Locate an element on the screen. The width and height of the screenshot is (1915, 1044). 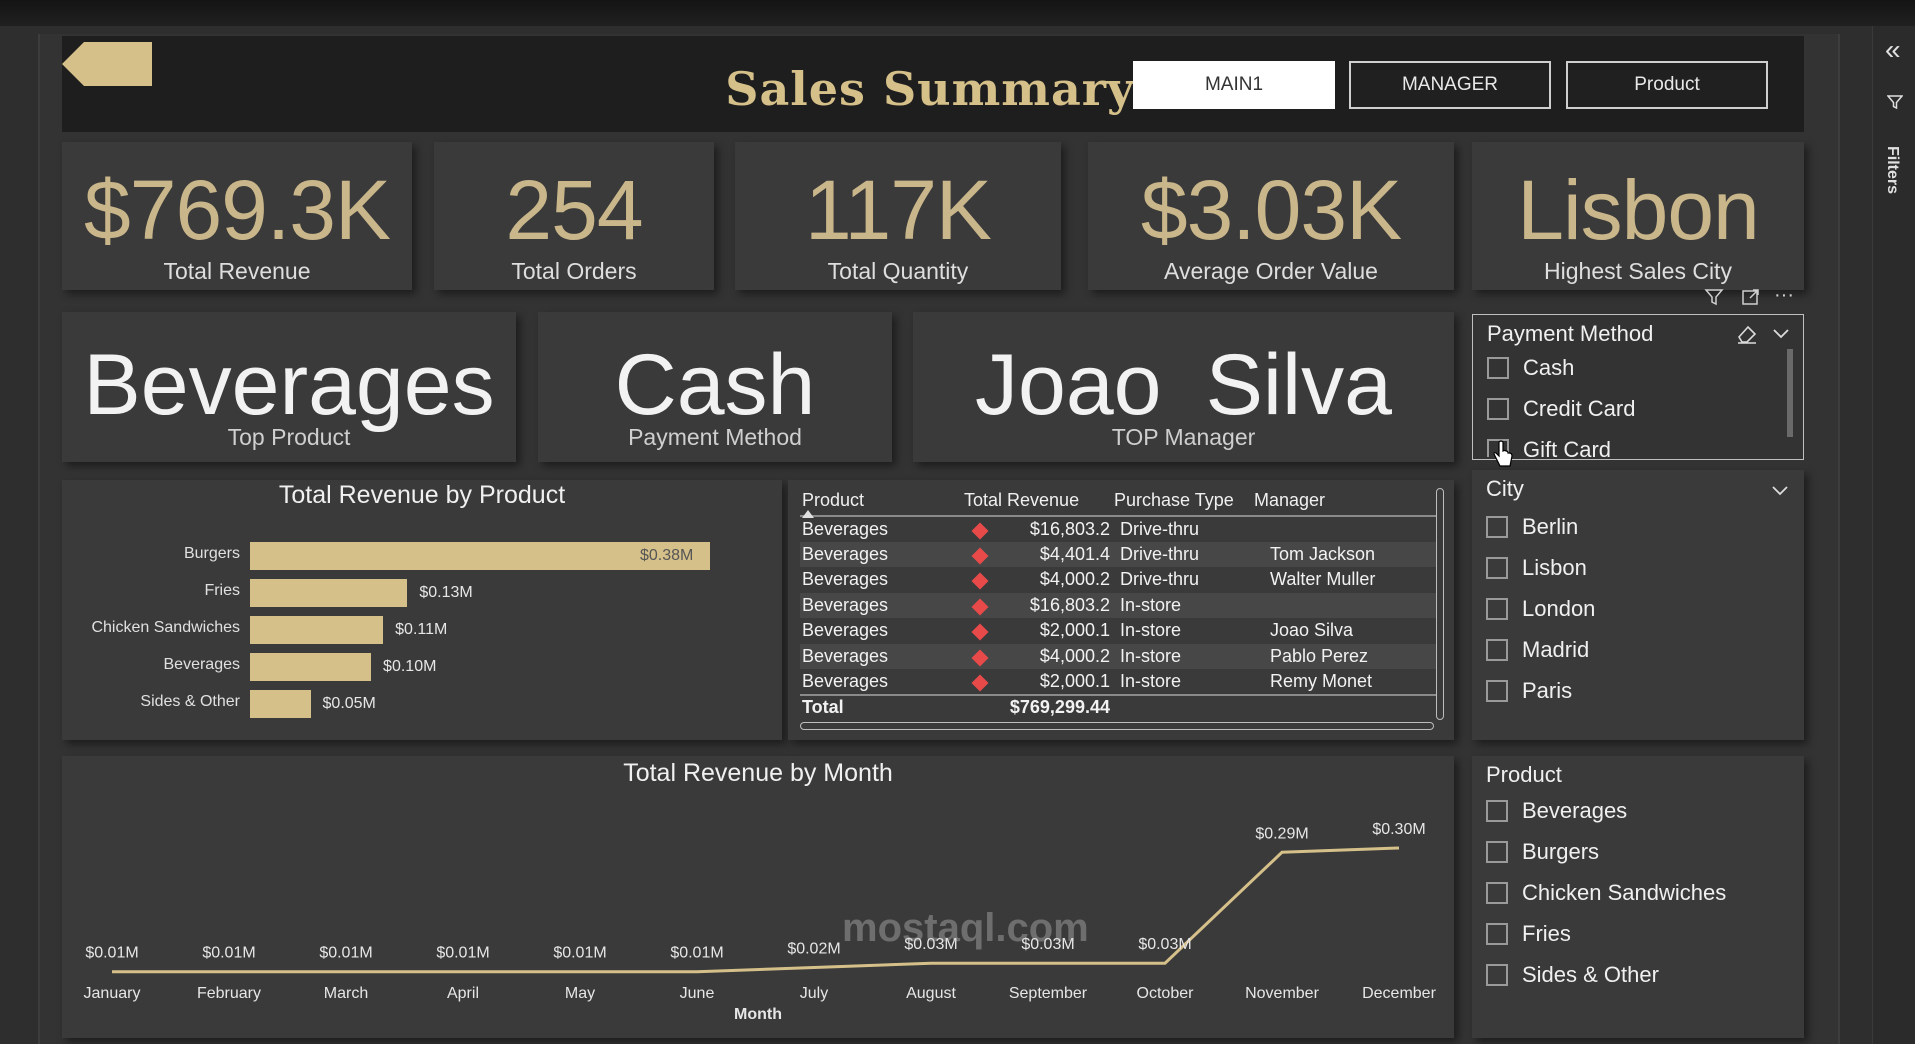
nav-manager-button: MANAGER is located at coordinates (1450, 85).